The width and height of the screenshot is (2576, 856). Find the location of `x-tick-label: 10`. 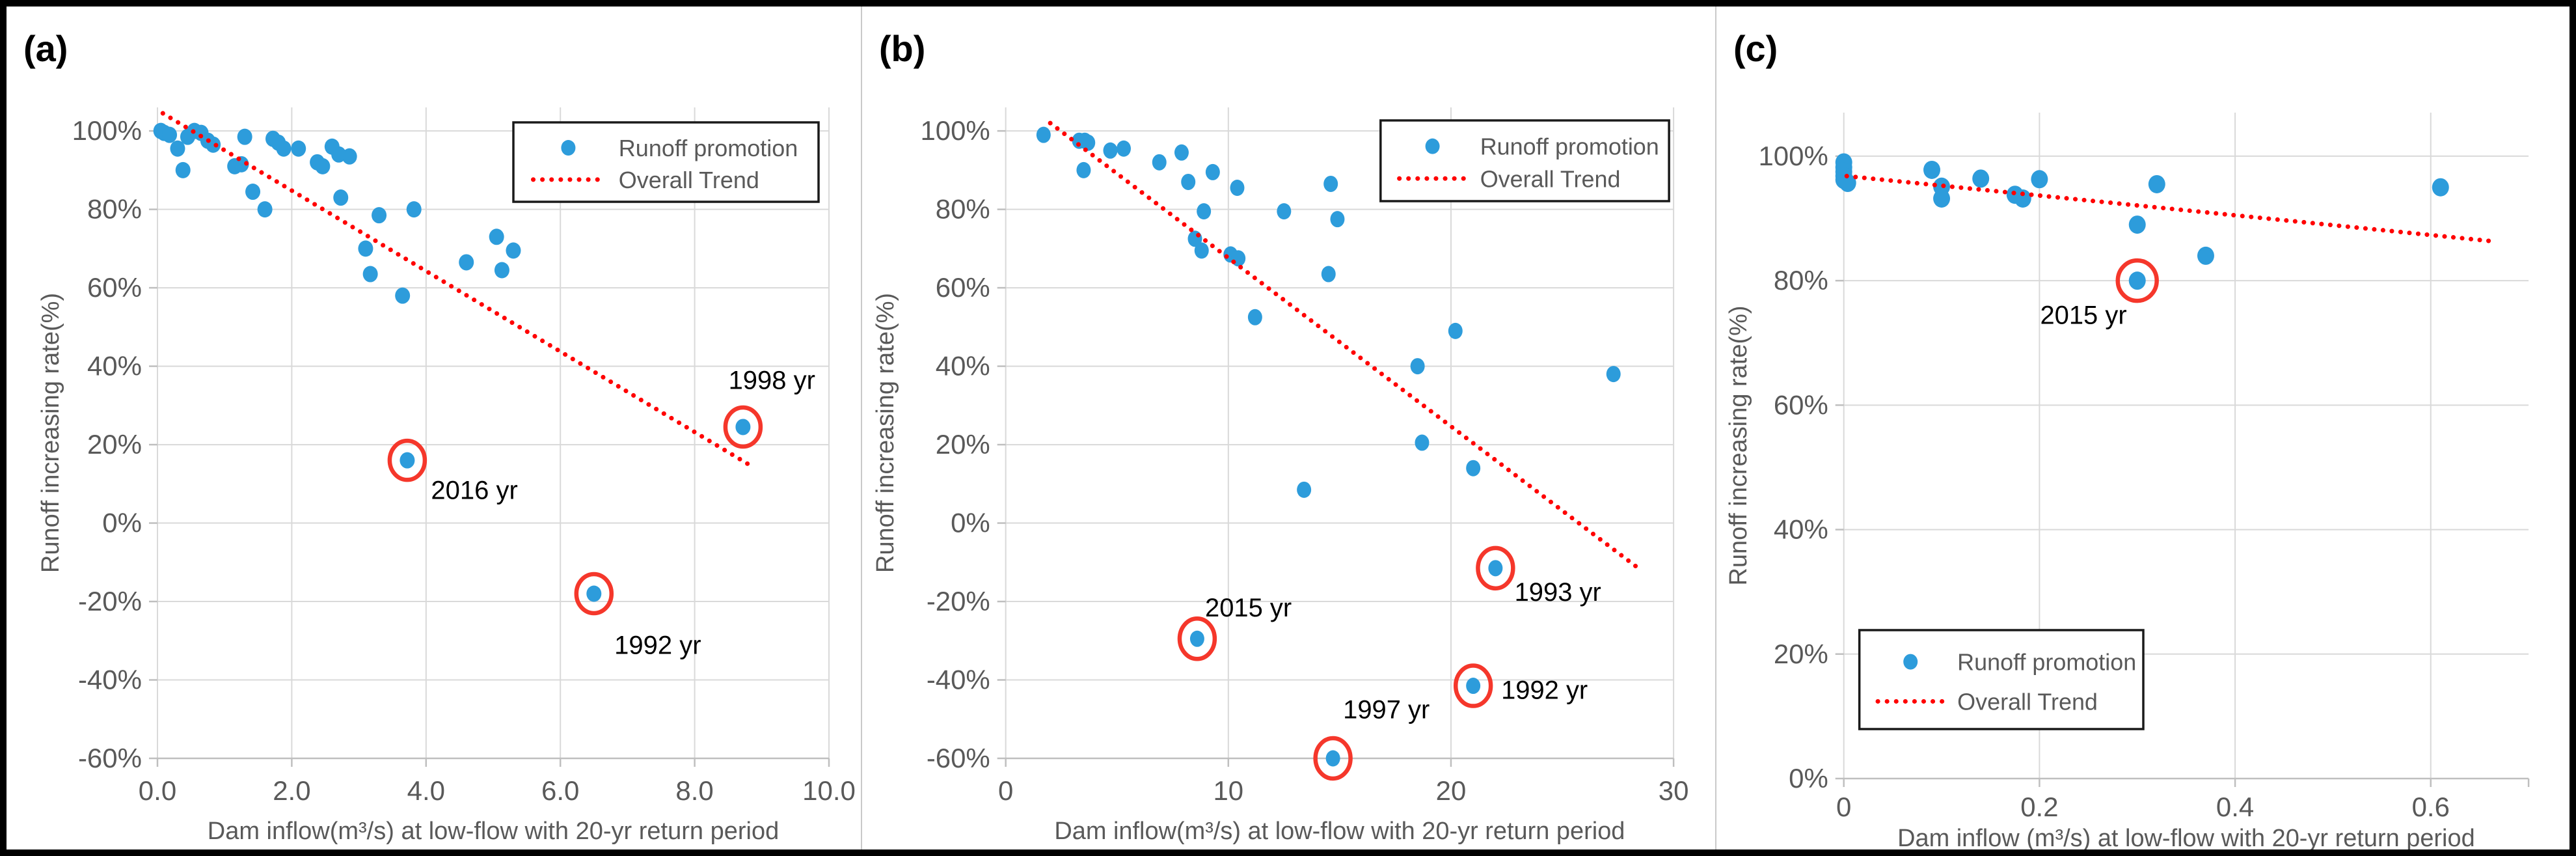

x-tick-label: 10 is located at coordinates (1228, 790).